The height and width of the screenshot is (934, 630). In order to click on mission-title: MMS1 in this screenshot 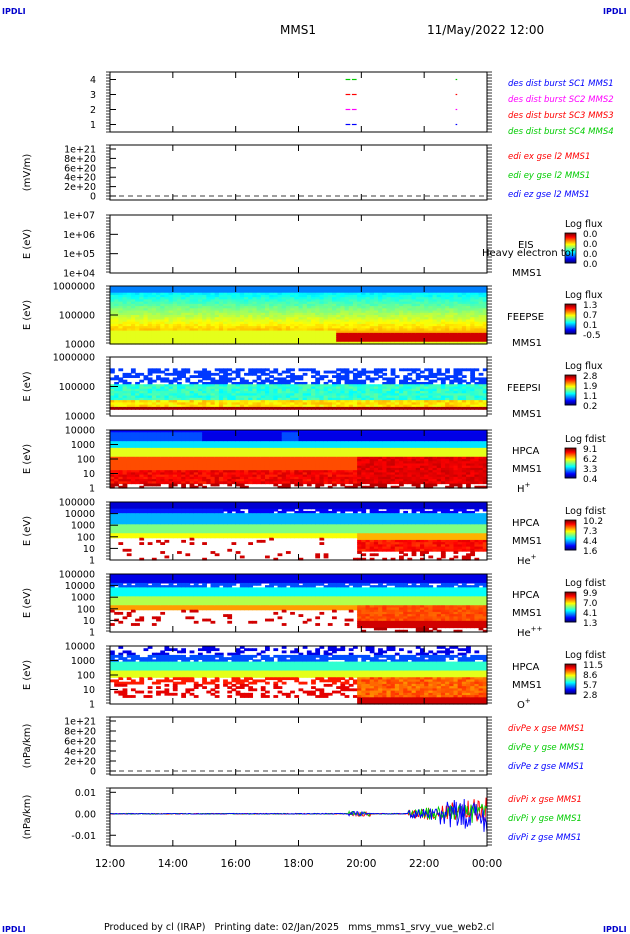, I will do `click(298, 30)`.